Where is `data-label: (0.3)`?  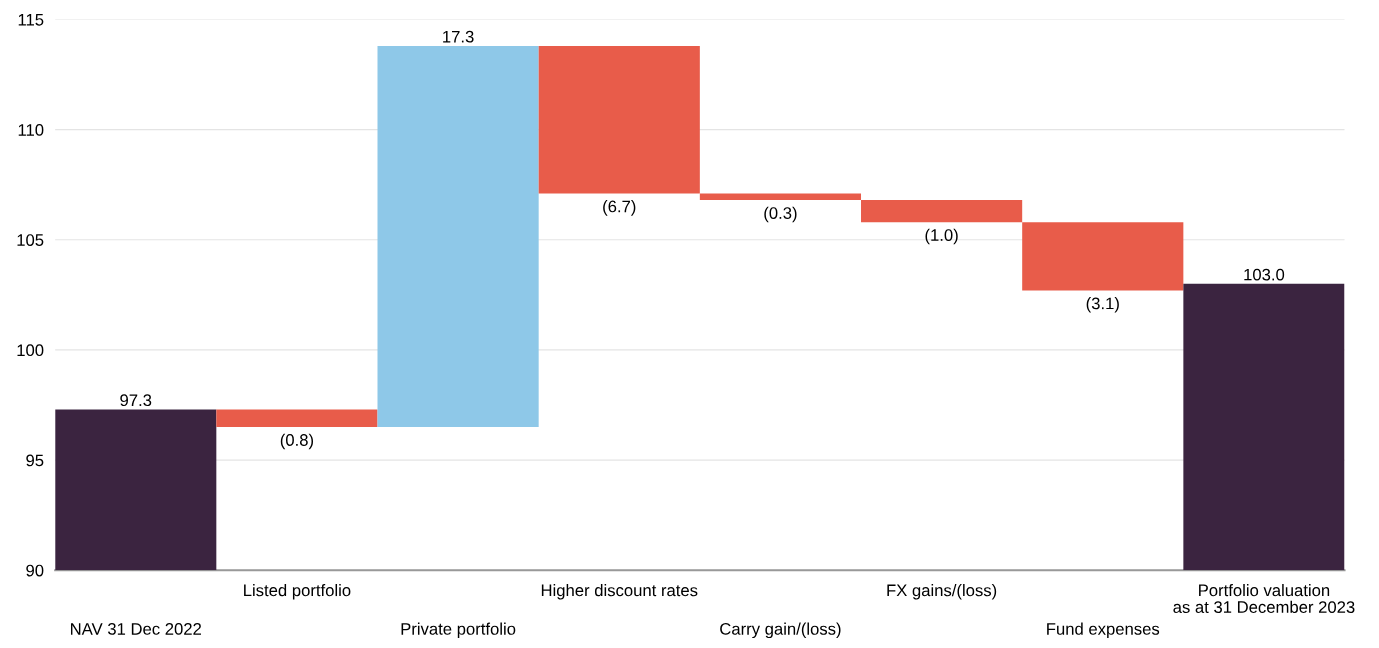
data-label: (0.3) is located at coordinates (780, 214).